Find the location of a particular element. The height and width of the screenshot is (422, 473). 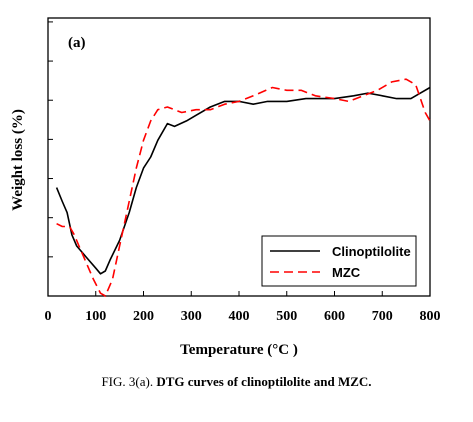

x-tick-label: 0 is located at coordinates (48, 316).